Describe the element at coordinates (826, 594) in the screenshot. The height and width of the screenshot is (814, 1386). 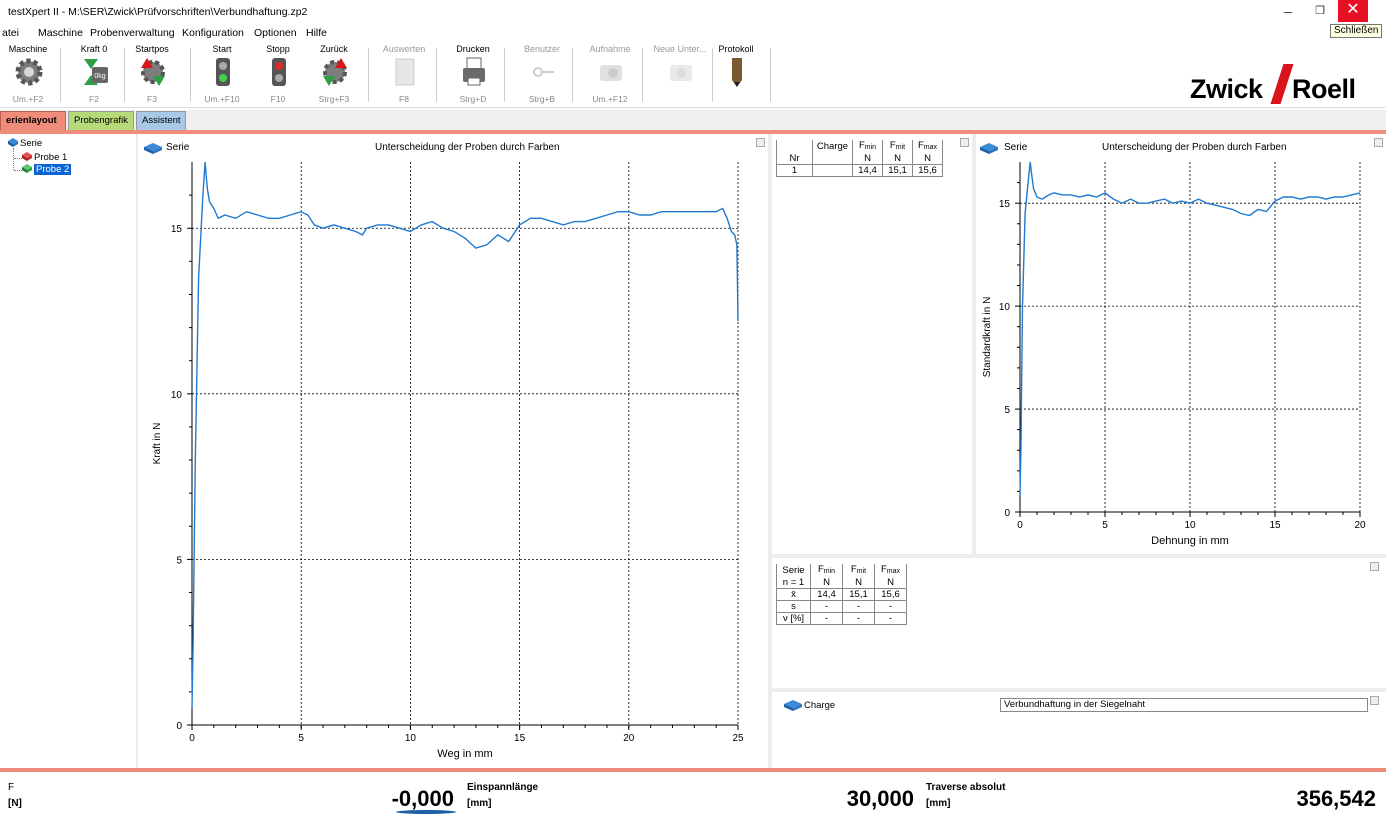
I see `stats-cell: 14,4` at that location.